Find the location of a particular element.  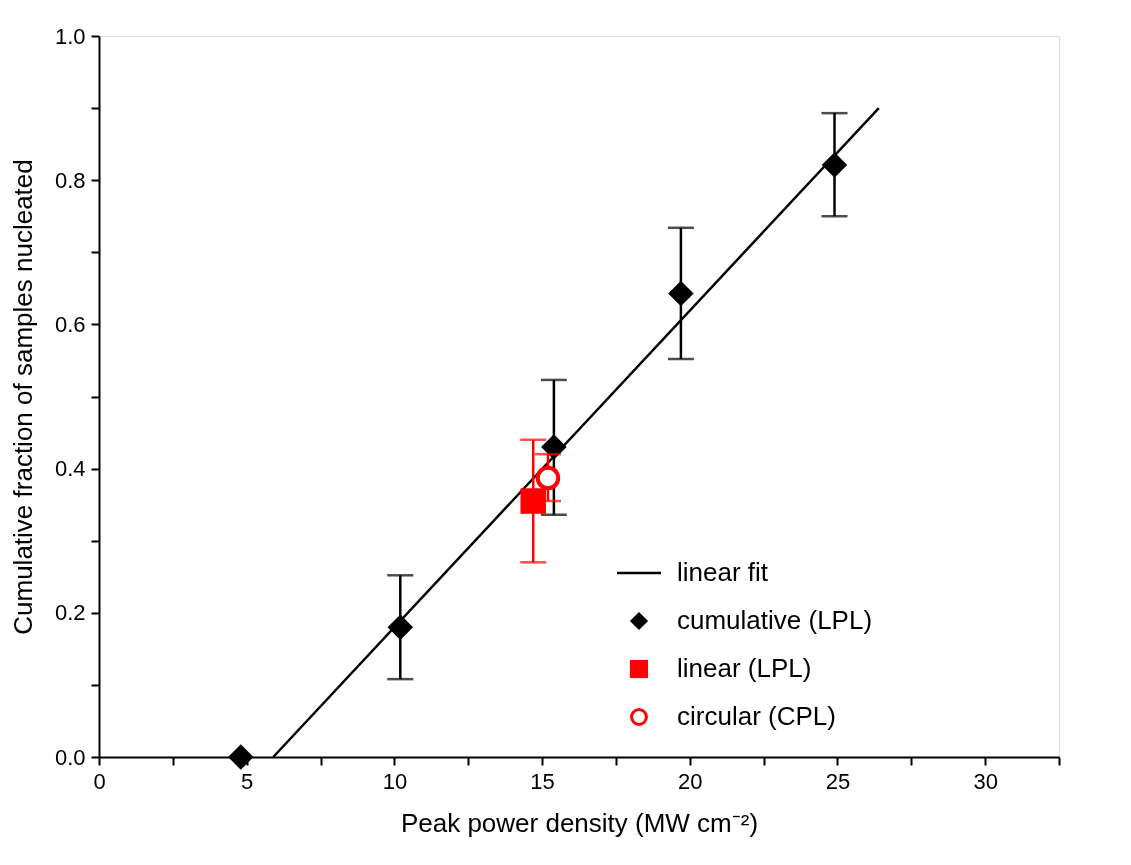

x-tick-label: 15 is located at coordinates (542, 781).